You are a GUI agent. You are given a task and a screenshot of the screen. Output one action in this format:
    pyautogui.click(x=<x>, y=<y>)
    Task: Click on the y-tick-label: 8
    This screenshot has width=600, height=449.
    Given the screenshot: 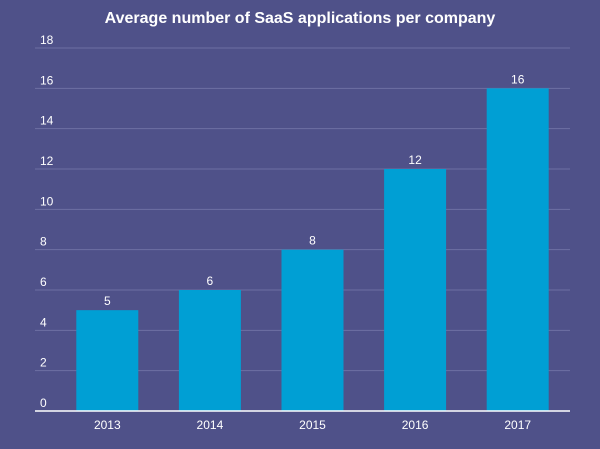 What is the action you would take?
    pyautogui.click(x=43, y=242)
    